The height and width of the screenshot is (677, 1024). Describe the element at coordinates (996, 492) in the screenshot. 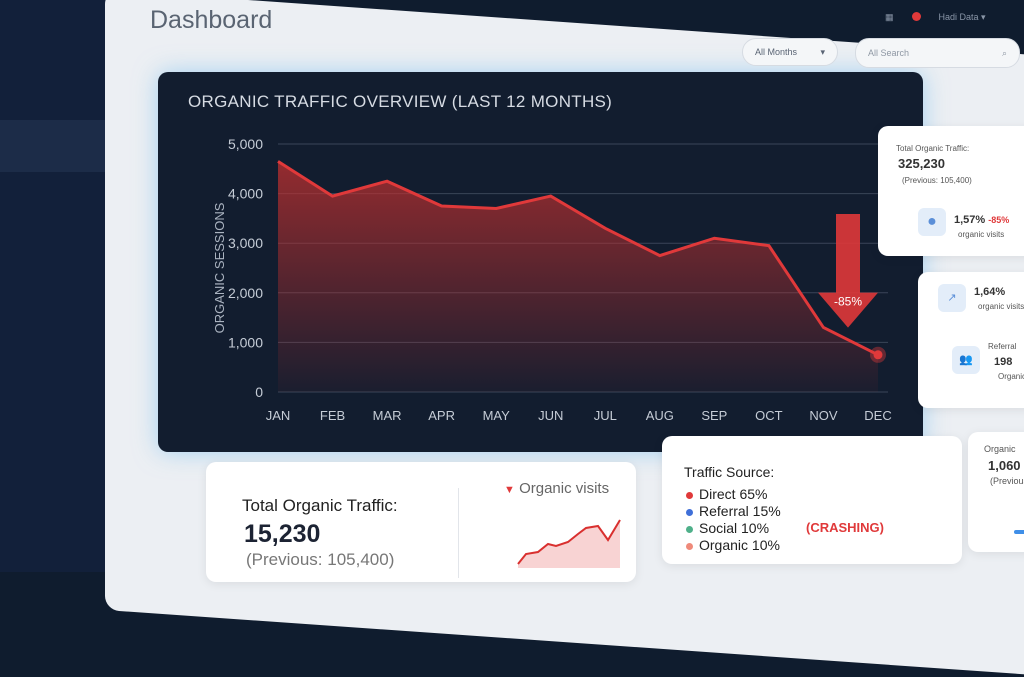

I see `side-organic-card: Organic 1,060 (Previous` at that location.